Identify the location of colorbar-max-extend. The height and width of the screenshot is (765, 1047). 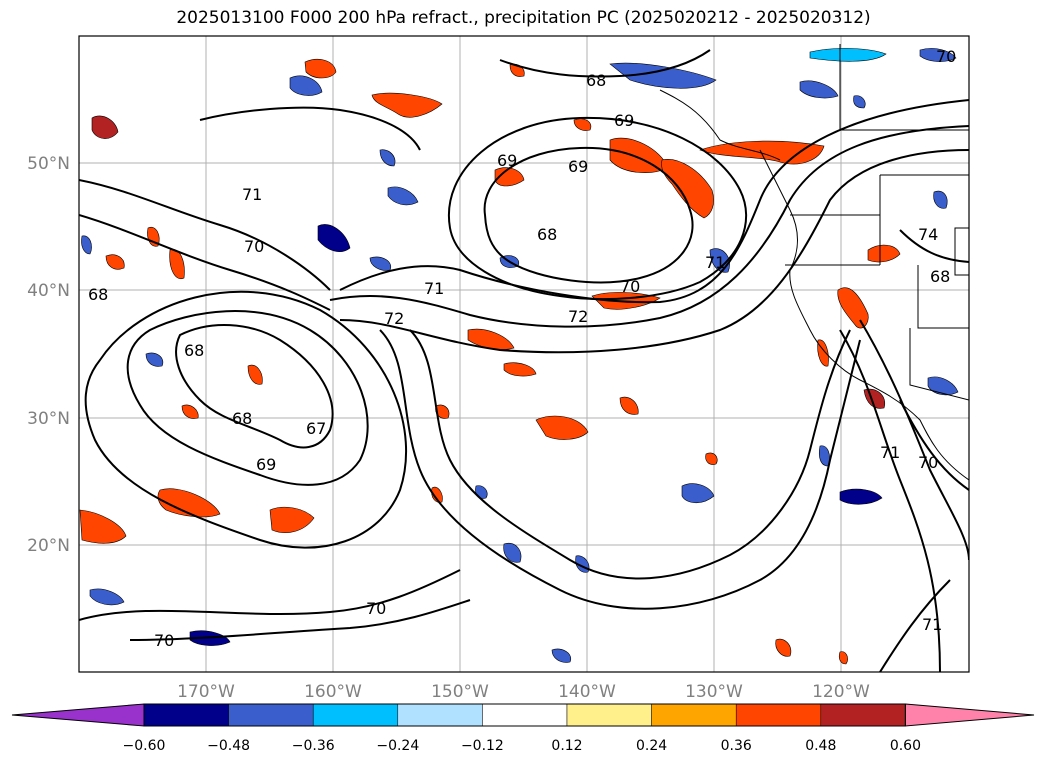
(969, 715).